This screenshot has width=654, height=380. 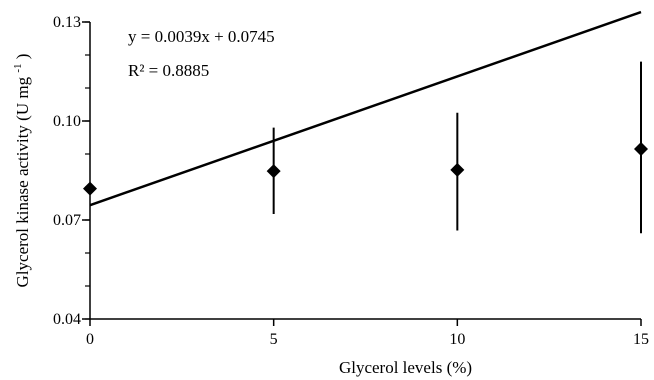 What do you see at coordinates (18, 67) in the screenshot?
I see `y-axis-title-superscript: -1` at bounding box center [18, 67].